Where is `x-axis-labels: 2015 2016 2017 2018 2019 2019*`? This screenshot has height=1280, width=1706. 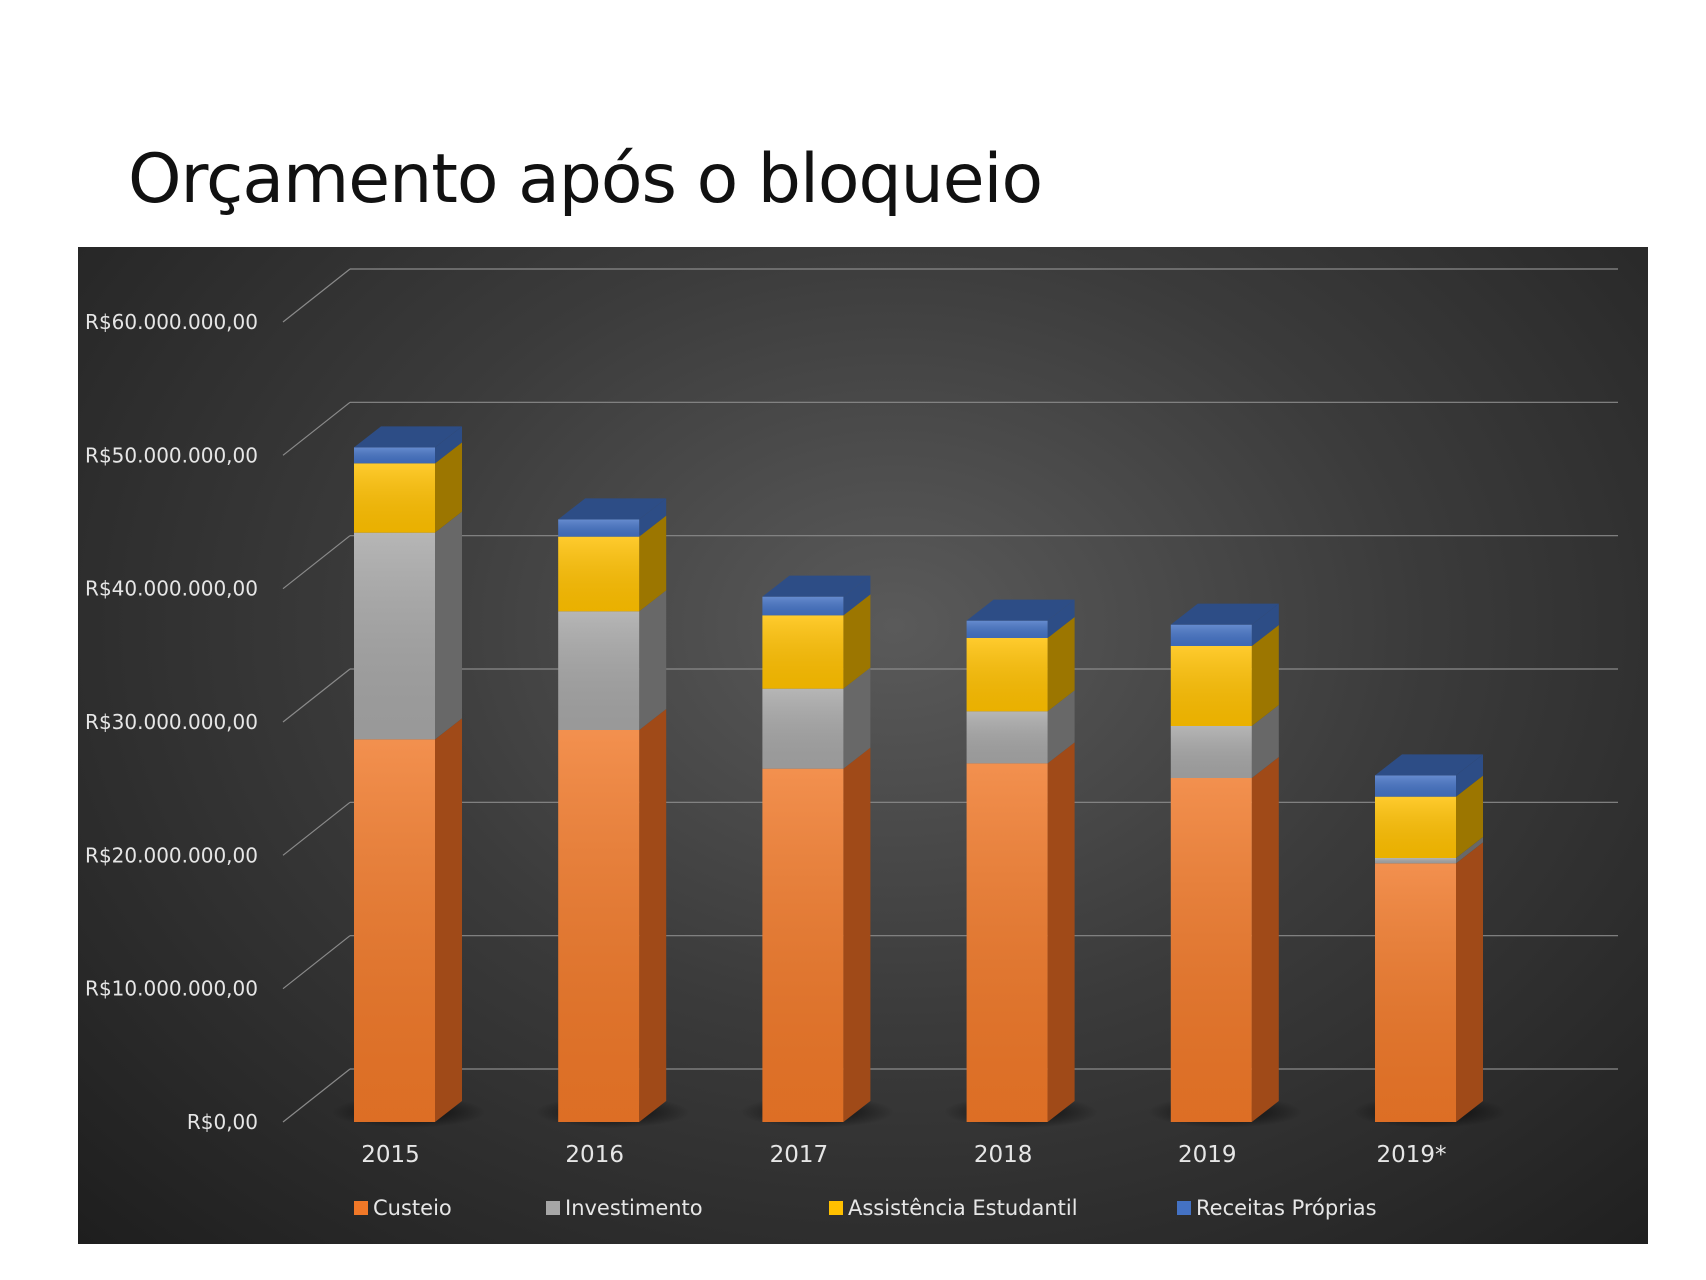 x-axis-labels: 2015 2016 2017 2018 2019 2019* is located at coordinates (903, 1155).